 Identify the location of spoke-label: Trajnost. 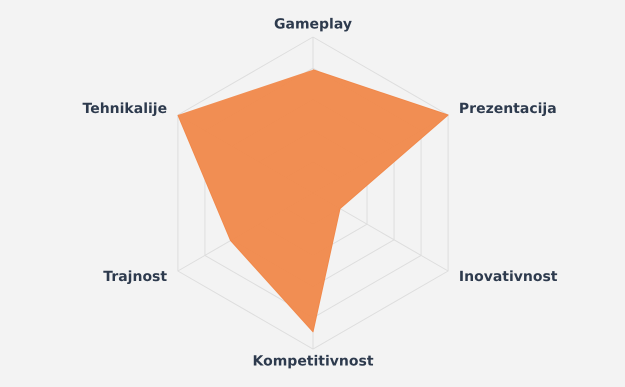
(135, 277).